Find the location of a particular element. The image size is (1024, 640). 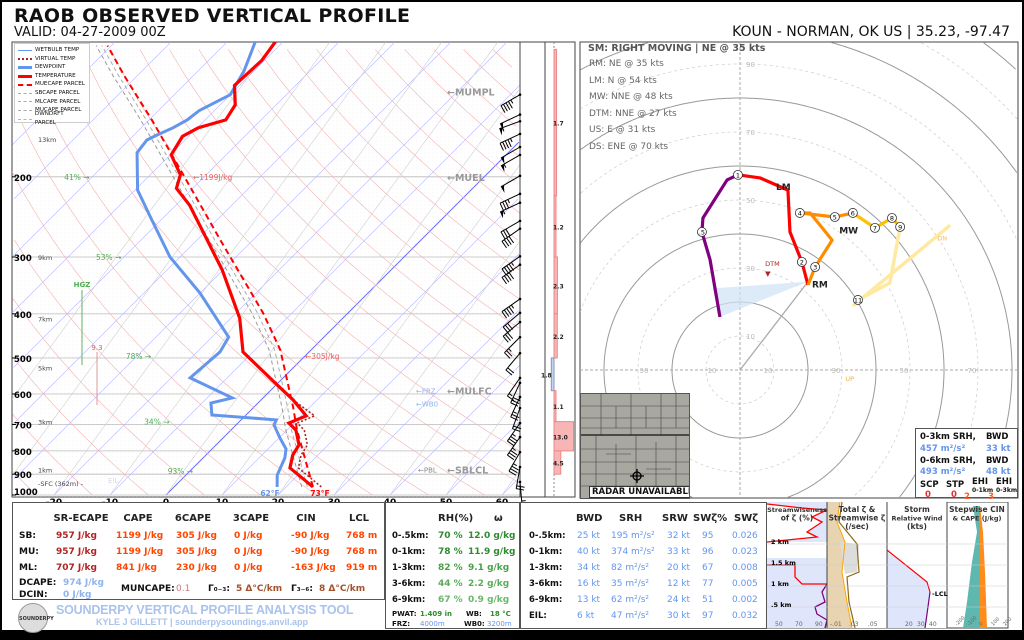

kinematic-header: BWD is located at coordinates (589, 518).